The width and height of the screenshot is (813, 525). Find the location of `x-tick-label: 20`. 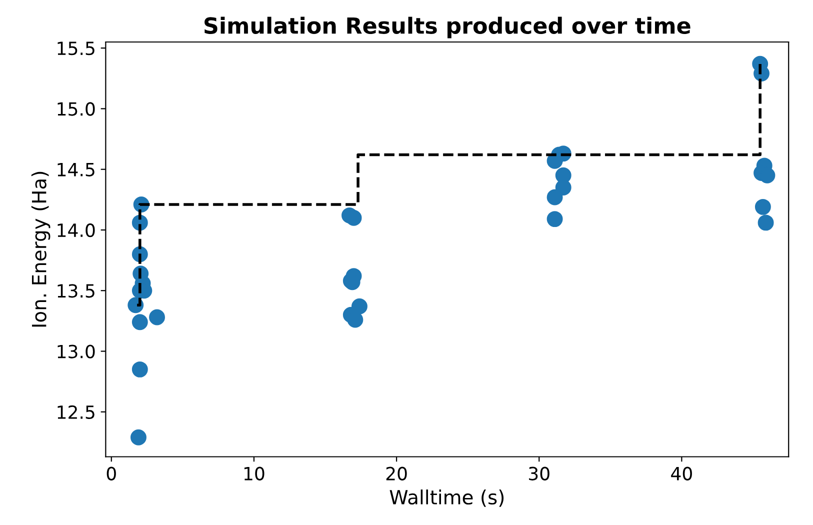

x-tick-label: 20 is located at coordinates (396, 473).